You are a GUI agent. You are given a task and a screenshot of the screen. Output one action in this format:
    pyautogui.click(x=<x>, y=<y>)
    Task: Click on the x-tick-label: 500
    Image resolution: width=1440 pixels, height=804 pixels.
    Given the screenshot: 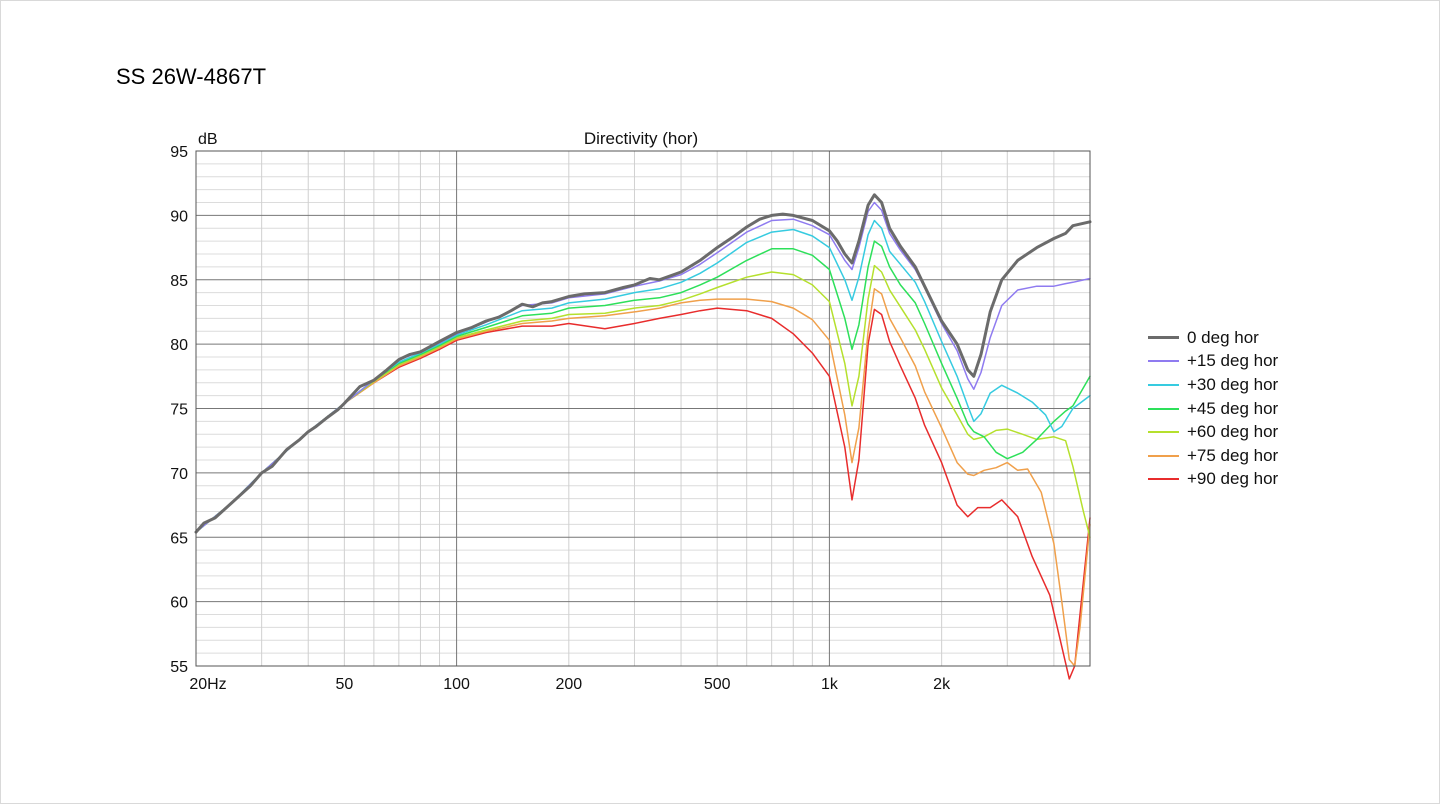 What is the action you would take?
    pyautogui.click(x=717, y=684)
    